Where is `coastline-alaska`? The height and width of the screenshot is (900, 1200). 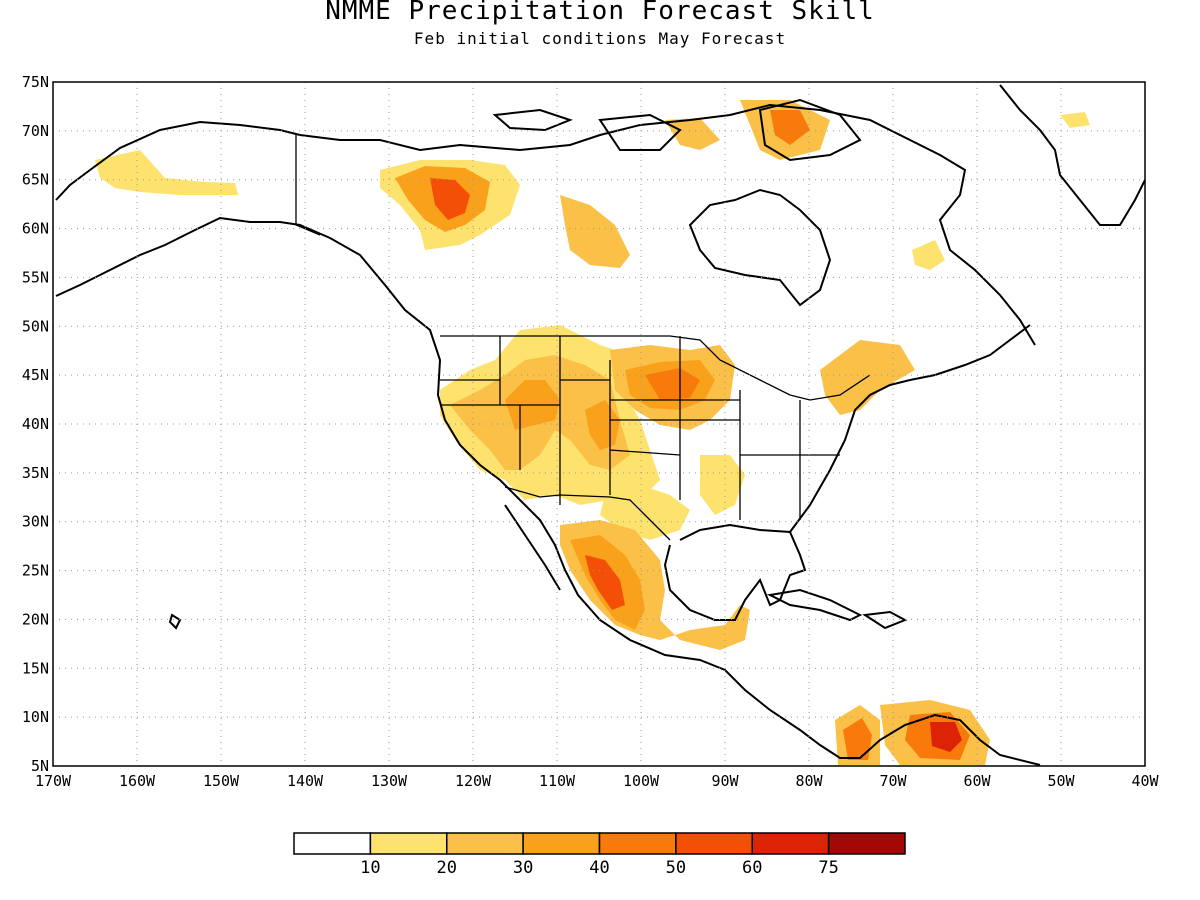 coastline-alaska is located at coordinates (178, 160).